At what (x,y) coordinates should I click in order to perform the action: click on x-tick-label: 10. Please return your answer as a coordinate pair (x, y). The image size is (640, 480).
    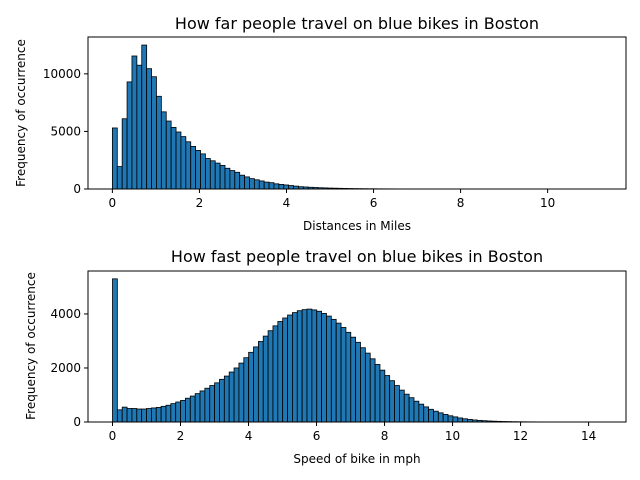
    Looking at the image, I should click on (547, 203).